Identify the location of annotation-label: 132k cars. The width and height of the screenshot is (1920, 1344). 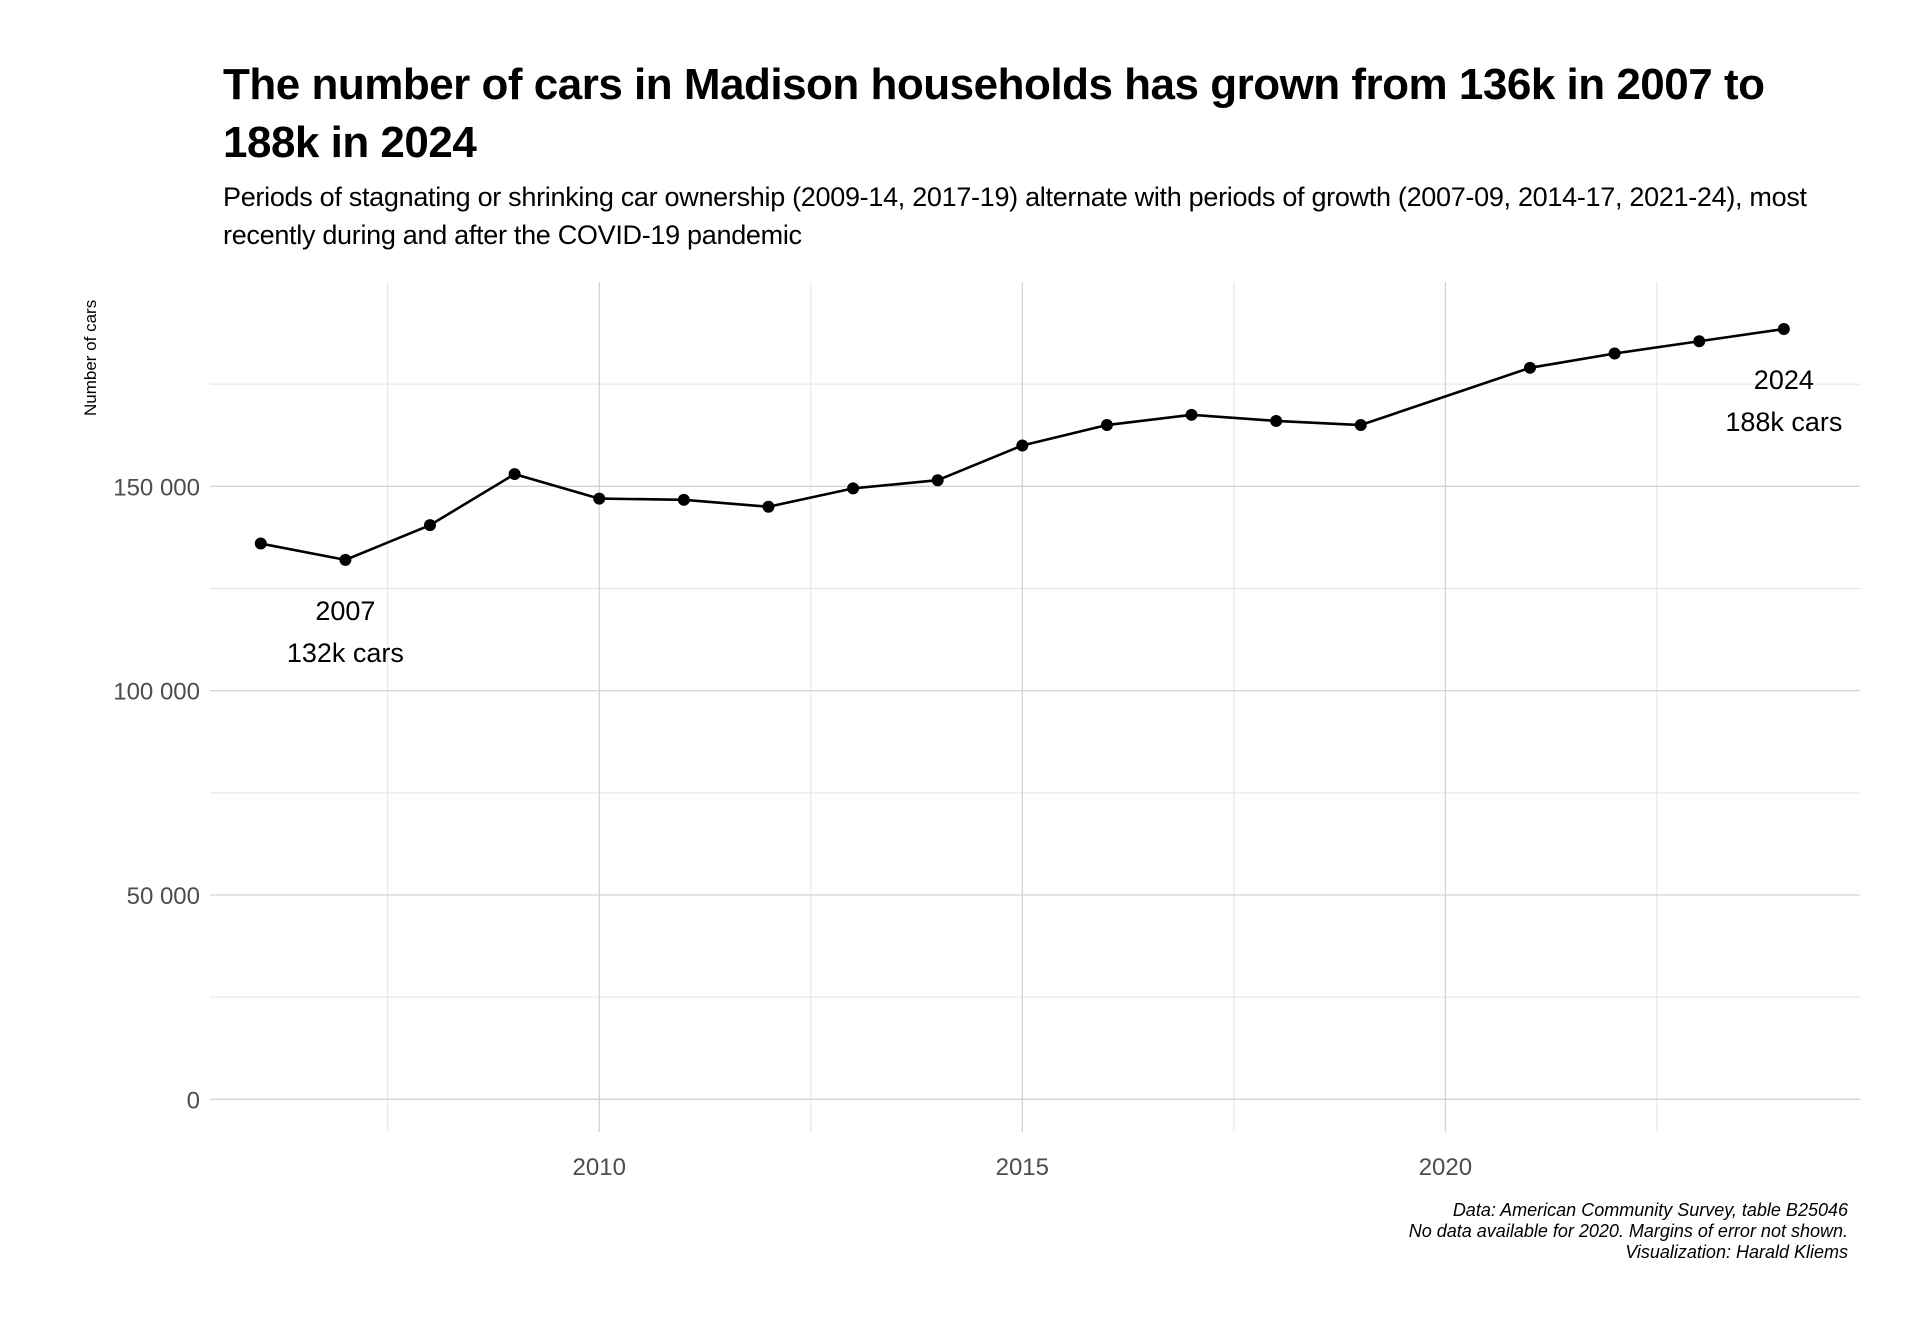
(345, 653).